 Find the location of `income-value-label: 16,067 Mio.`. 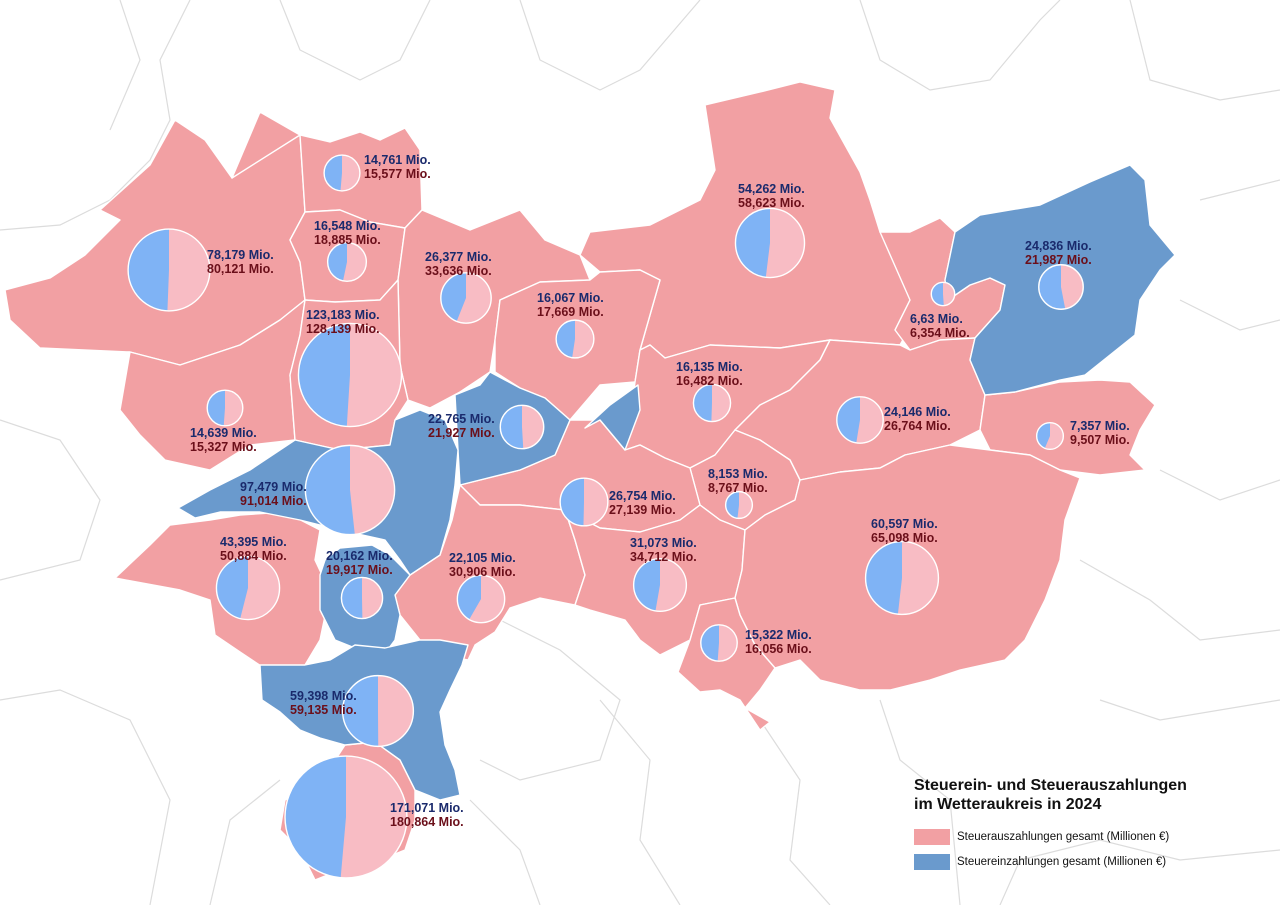

income-value-label: 16,067 Mio. is located at coordinates (570, 298).